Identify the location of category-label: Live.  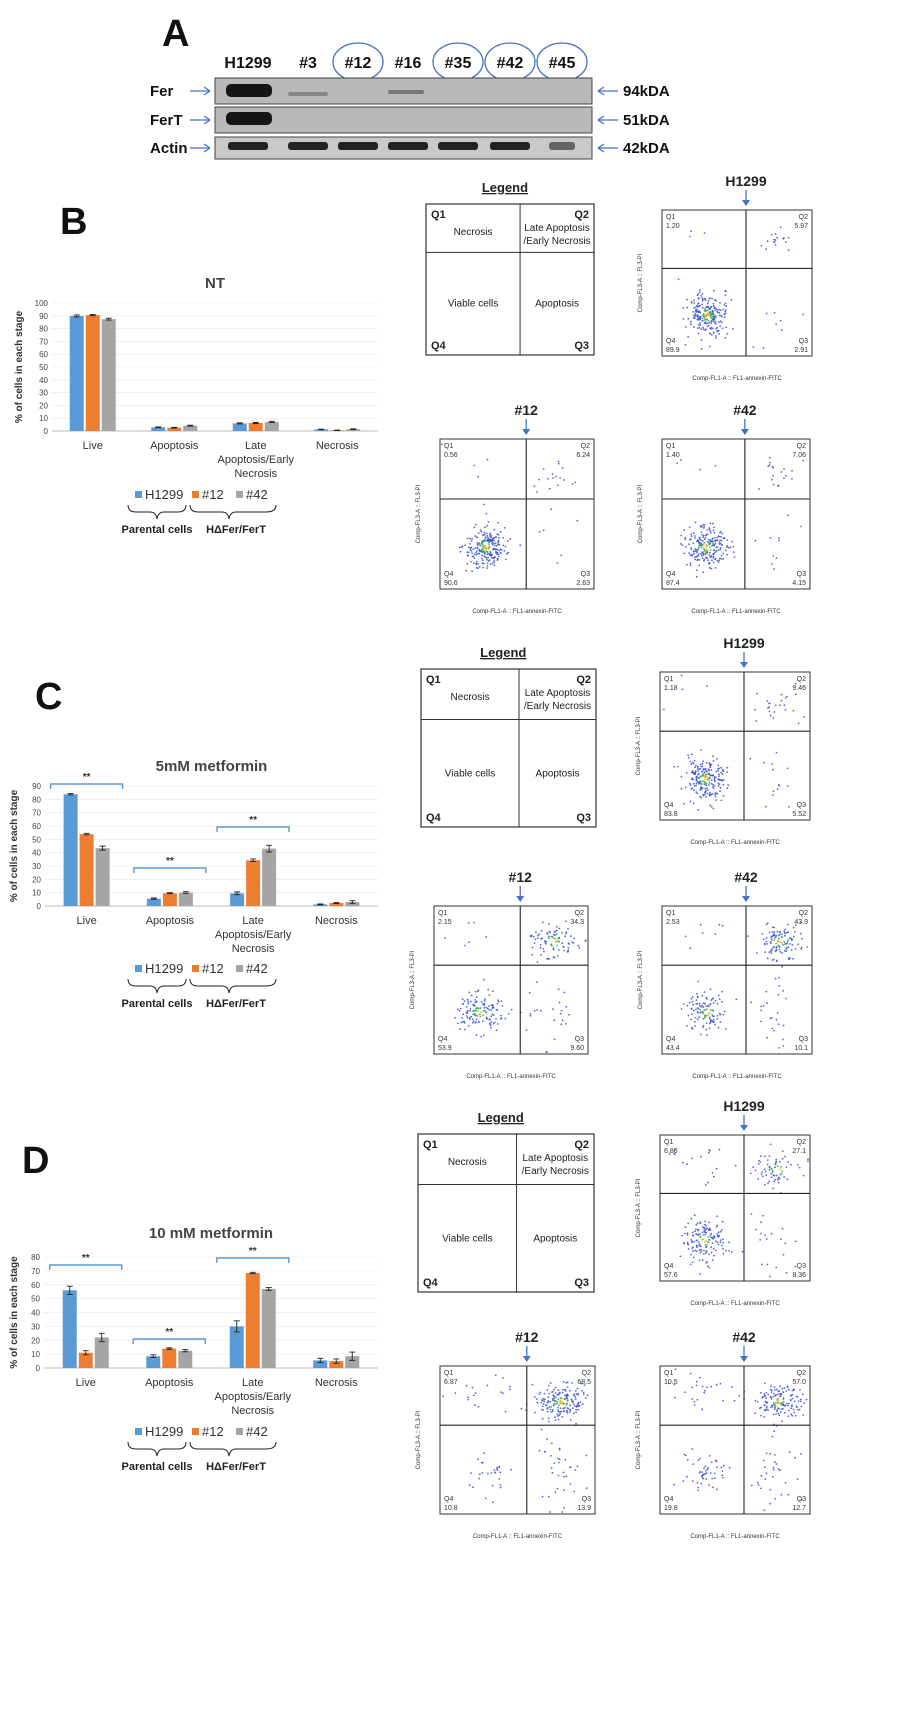
(93, 446).